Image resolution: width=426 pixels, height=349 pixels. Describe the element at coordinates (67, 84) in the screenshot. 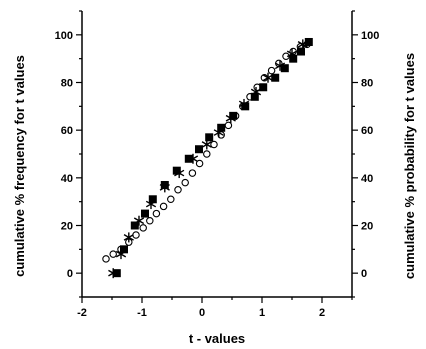

I see `y-tick-label-left: 80` at that location.